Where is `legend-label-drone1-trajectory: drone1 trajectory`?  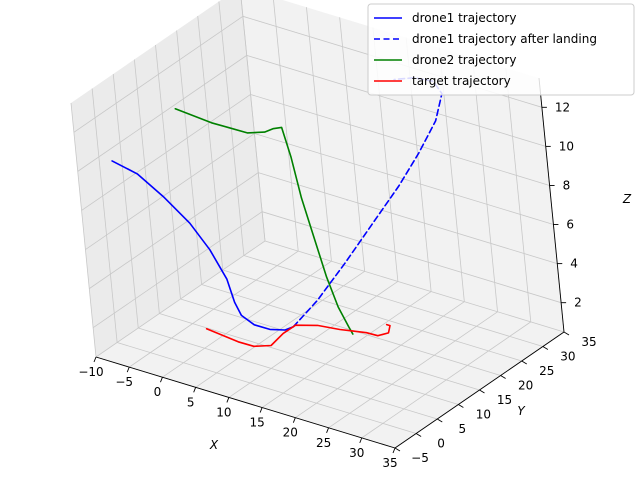 legend-label-drone1-trajectory: drone1 trajectory is located at coordinates (464, 18).